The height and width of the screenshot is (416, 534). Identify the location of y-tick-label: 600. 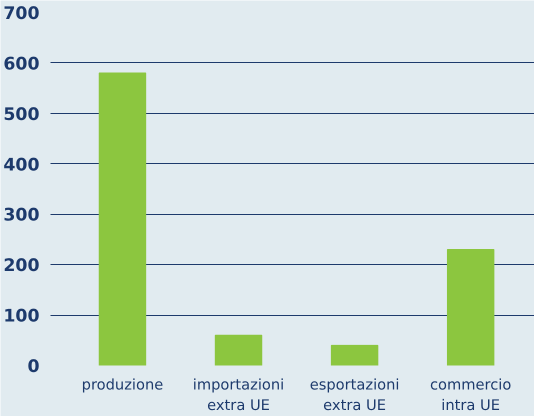
(21, 64).